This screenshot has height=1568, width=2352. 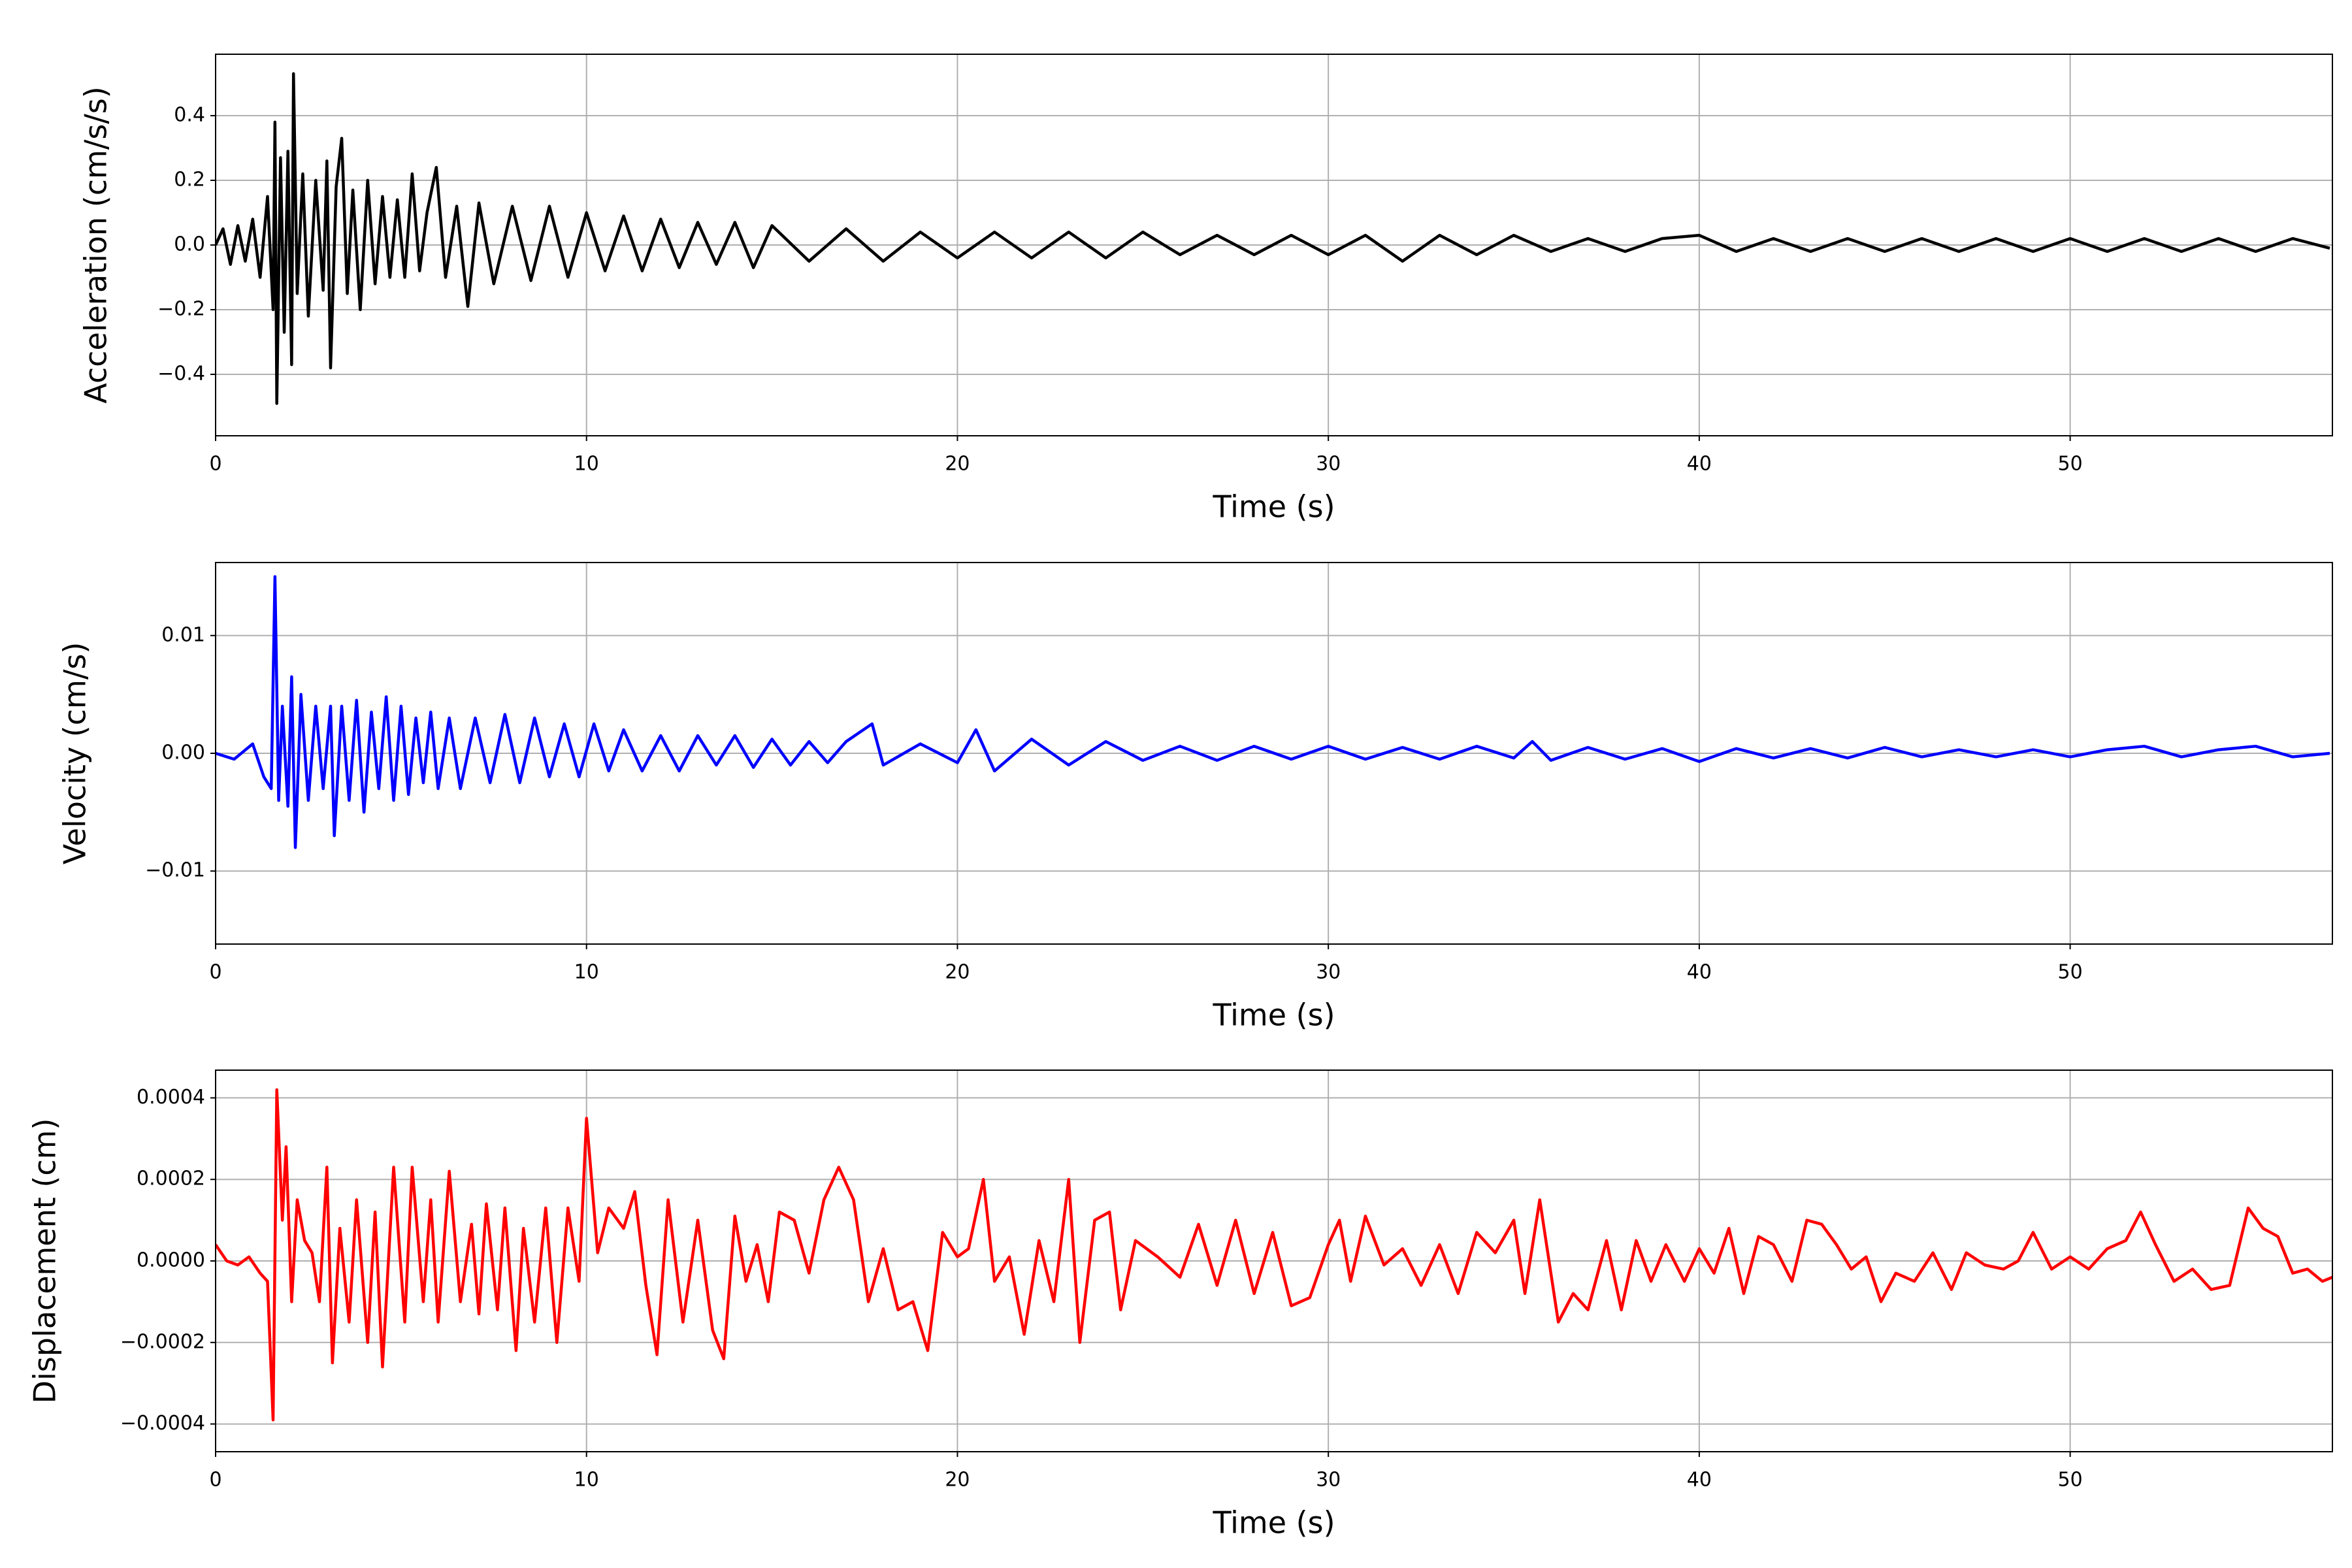 What do you see at coordinates (171, 1260) in the screenshot?
I see `y-tick-label: 0.0000` at bounding box center [171, 1260].